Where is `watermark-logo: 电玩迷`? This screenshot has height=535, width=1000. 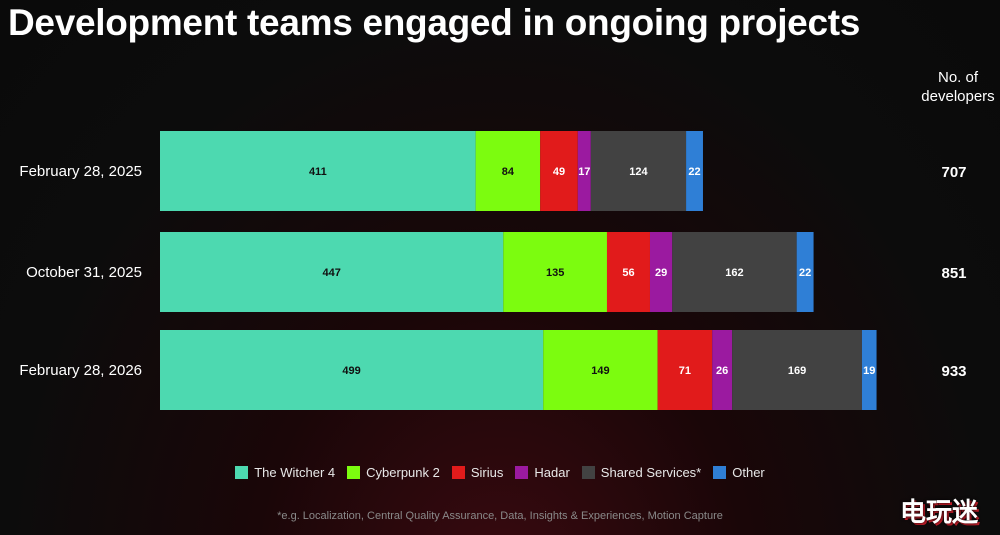 watermark-logo: 电玩迷 is located at coordinates (939, 513).